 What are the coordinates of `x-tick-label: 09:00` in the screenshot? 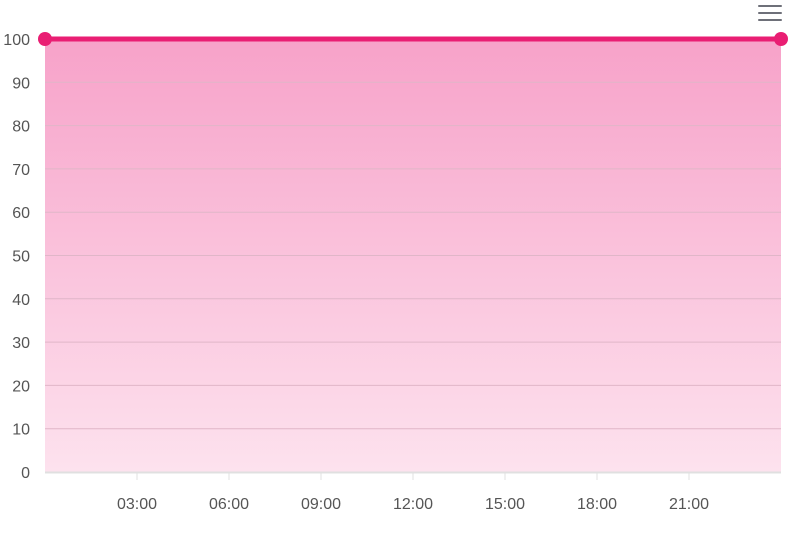 It's located at (321, 504).